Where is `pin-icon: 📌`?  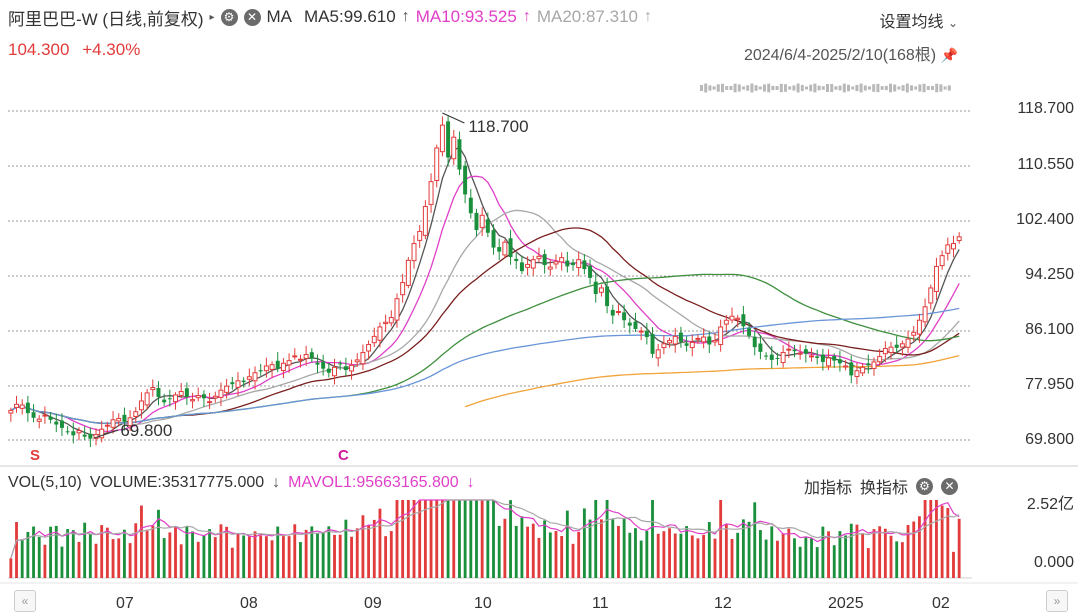 pin-icon: 📌 is located at coordinates (949, 55).